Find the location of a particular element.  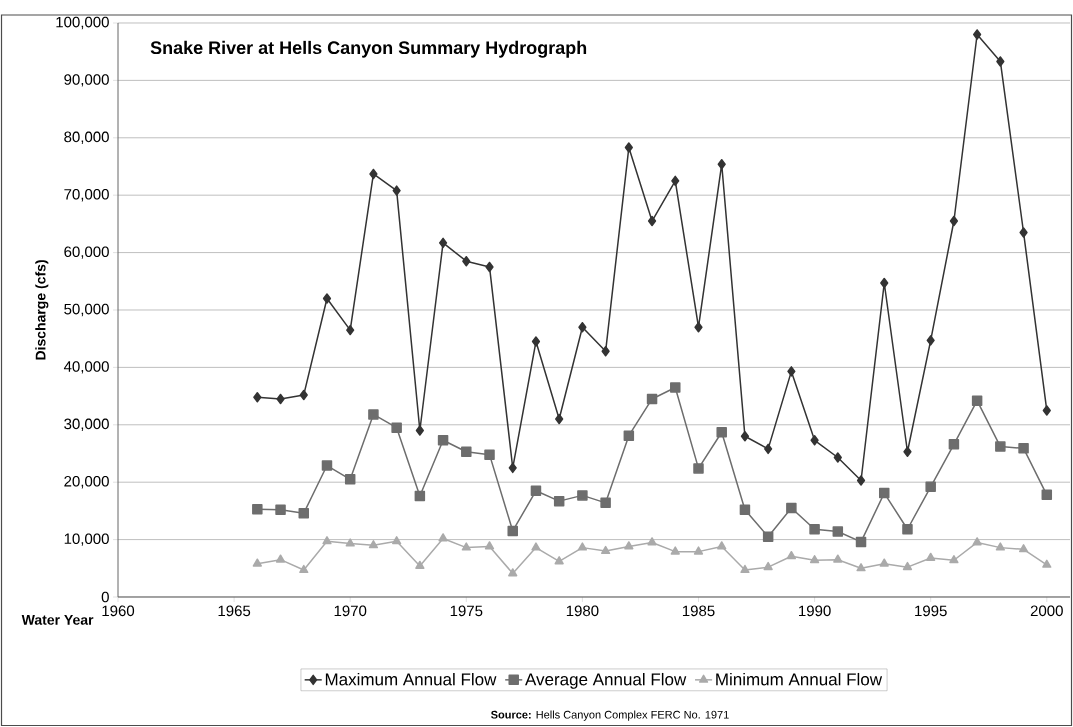

y-axis-title: Discharge (cfs) is located at coordinates (42, 310).